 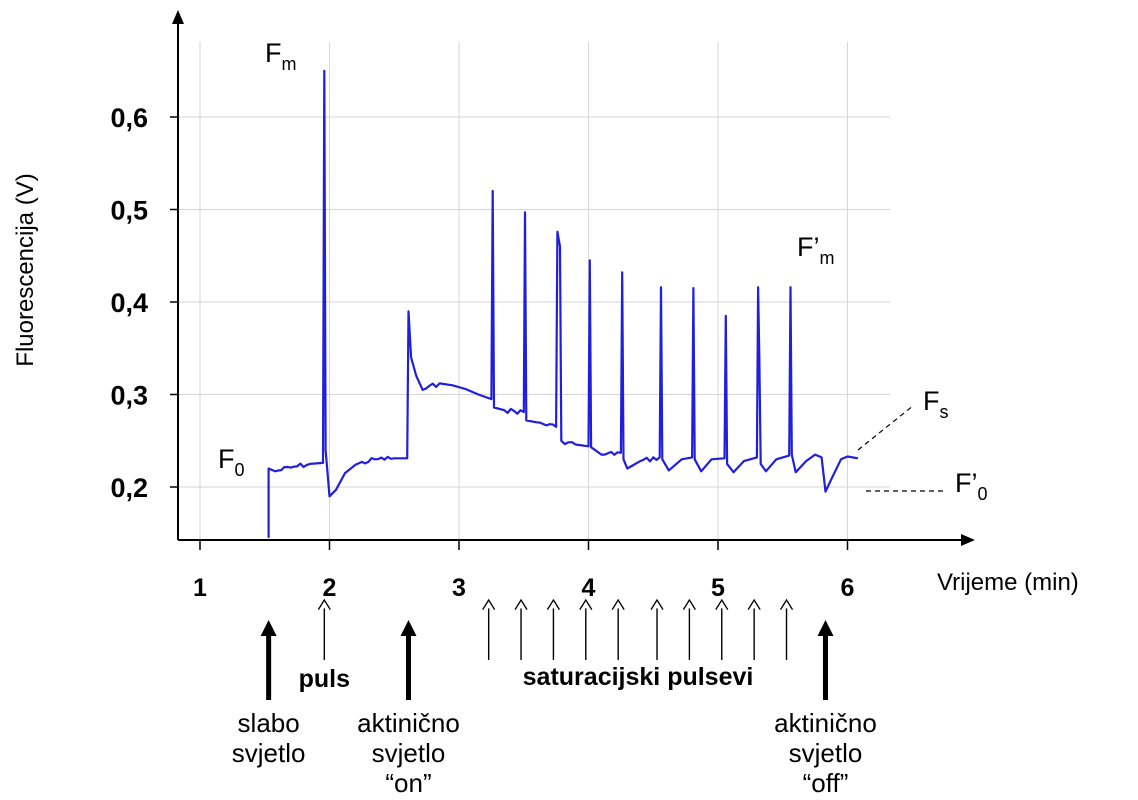 What do you see at coordinates (826, 753) in the screenshot?
I see `event-label-3-line-1: svjetlo` at bounding box center [826, 753].